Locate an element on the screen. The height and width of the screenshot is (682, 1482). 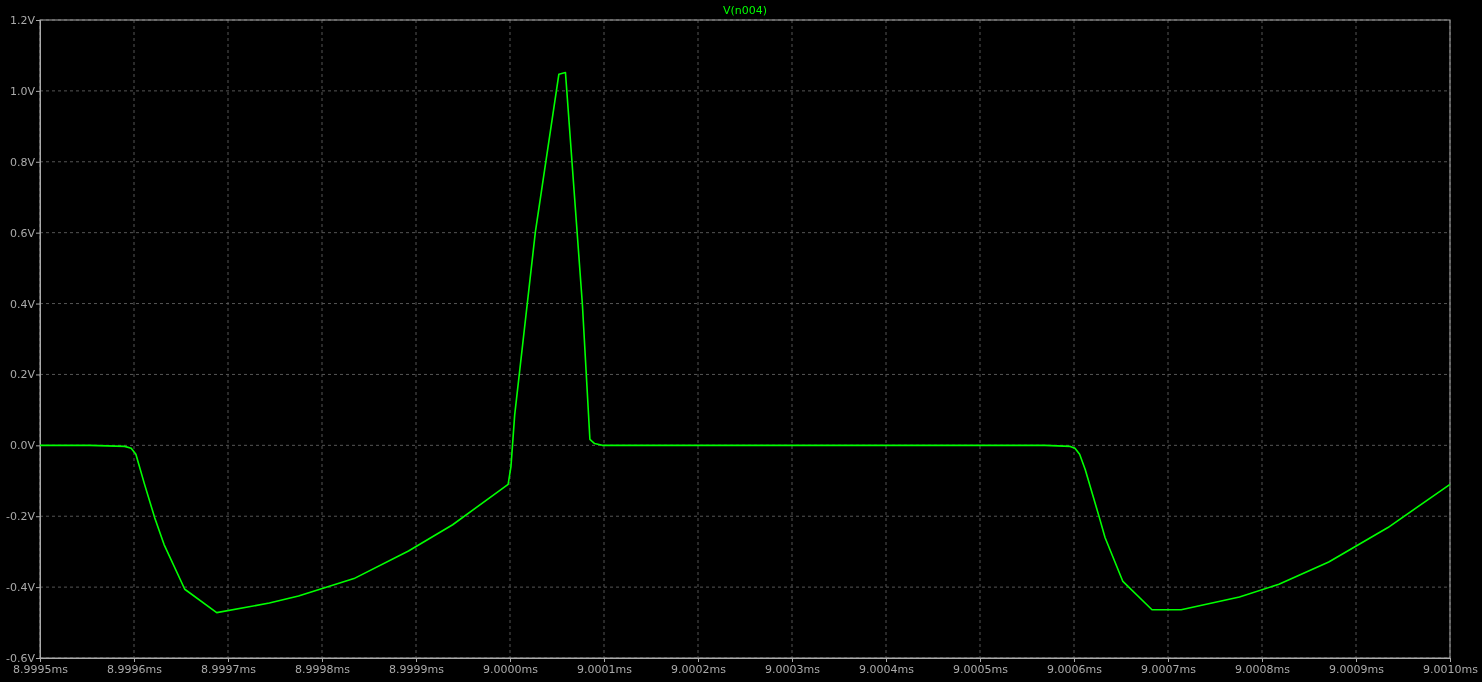
x-tick-label: 9.0004ms is located at coordinates (887, 669).